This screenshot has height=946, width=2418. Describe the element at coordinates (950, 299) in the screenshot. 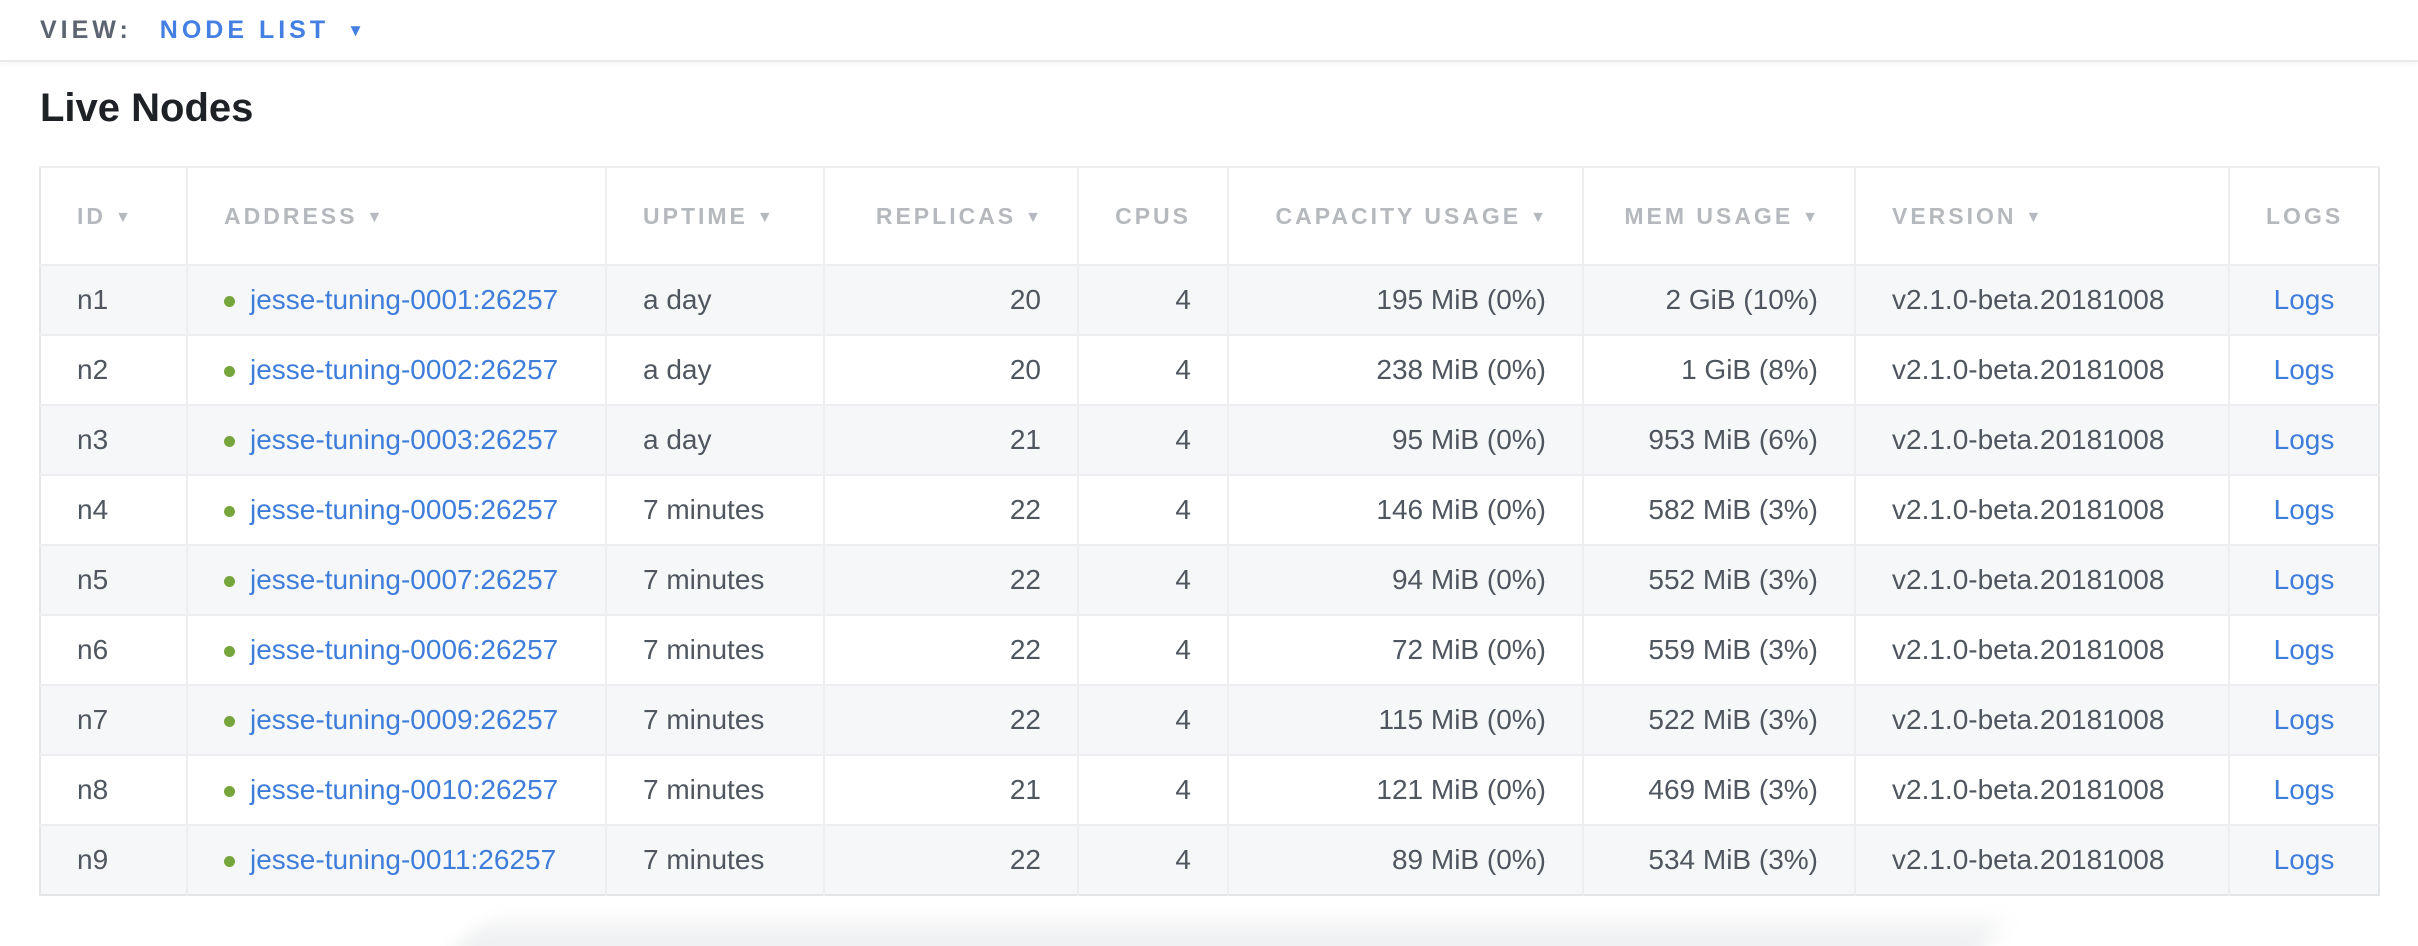

I see `cell-replicas: 20` at that location.